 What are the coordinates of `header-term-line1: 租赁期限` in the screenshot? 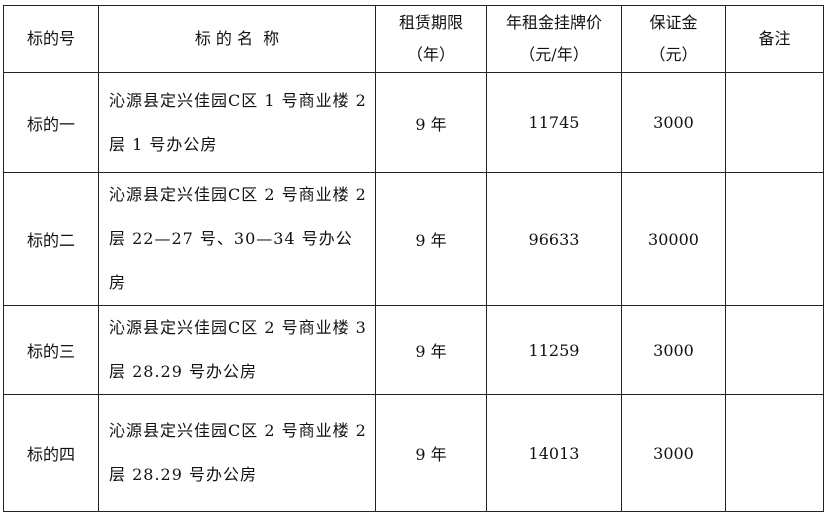 It's located at (431, 23).